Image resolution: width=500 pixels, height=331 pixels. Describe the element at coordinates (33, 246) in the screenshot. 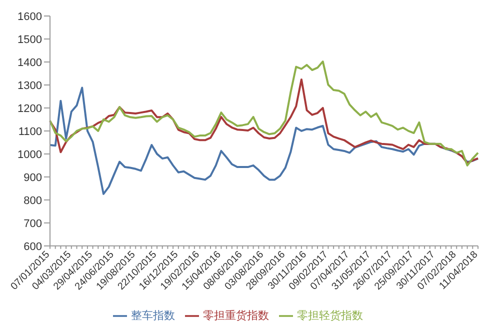

I see `y-tick-label: 600` at that location.